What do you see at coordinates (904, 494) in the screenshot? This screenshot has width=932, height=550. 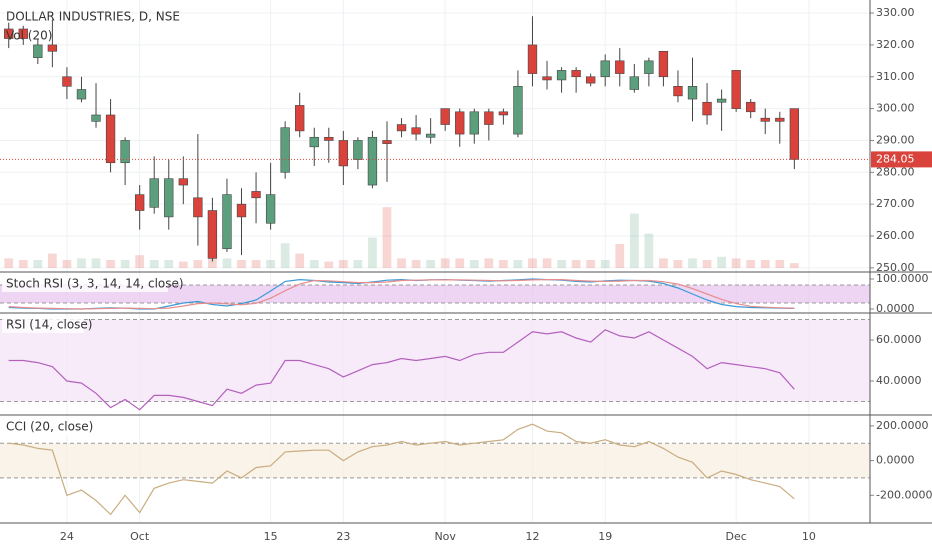 I see `y-tick-label: -200.0000` at bounding box center [904, 494].